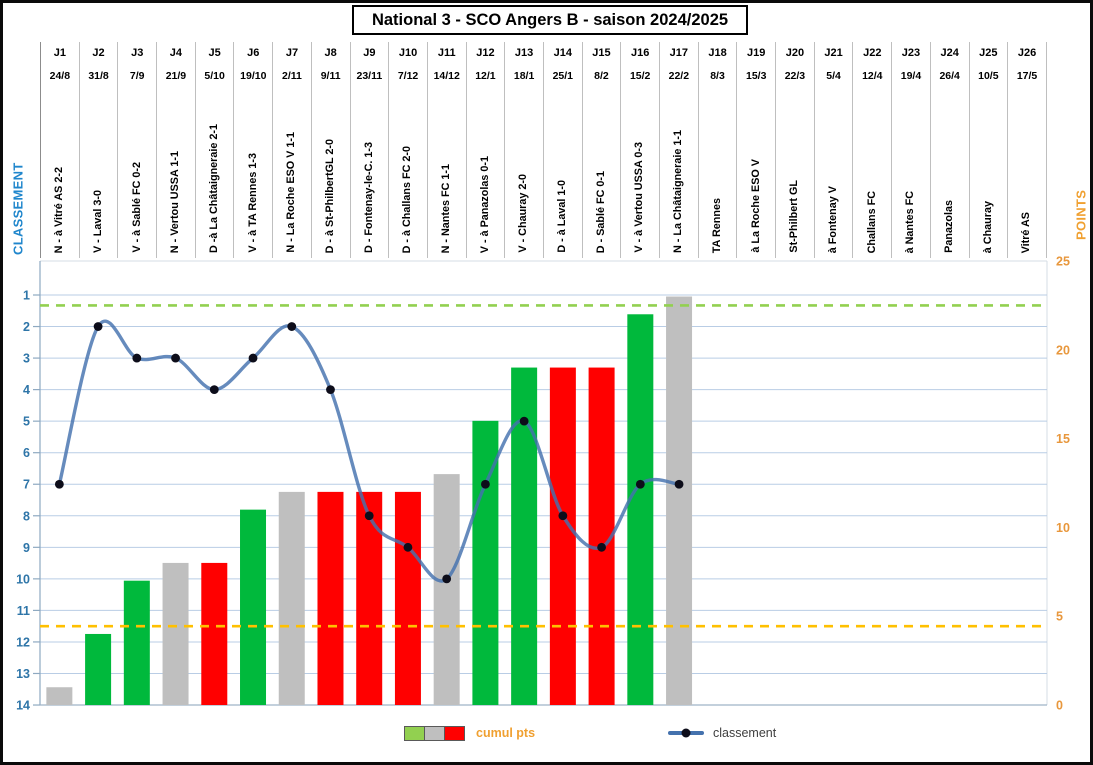 The height and width of the screenshot is (765, 1093). Describe the element at coordinates (26, 327) in the screenshot. I see `left-axis-tick-2: 2` at that location.